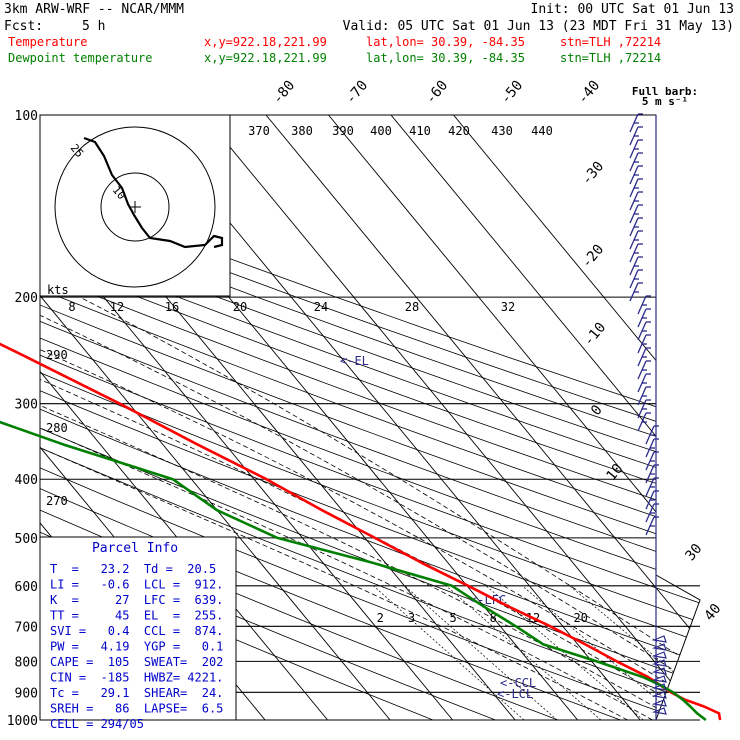  What do you see at coordinates (610, 42) in the screenshot?
I see `temperature-station: stn=TLH ,72214` at bounding box center [610, 42].